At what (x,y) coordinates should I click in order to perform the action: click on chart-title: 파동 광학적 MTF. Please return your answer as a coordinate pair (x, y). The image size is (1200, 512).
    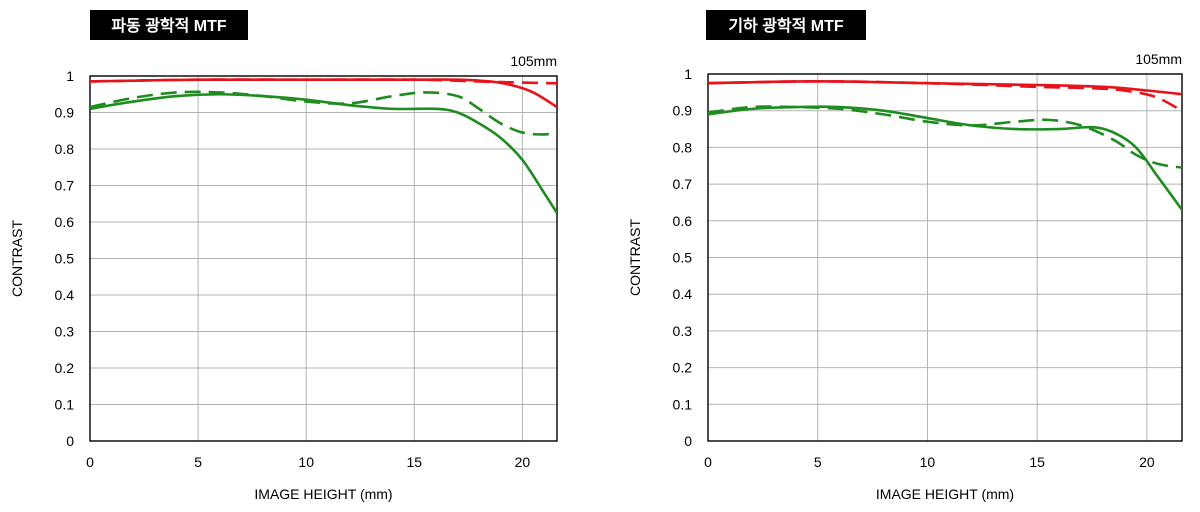
    Looking at the image, I should click on (169, 25).